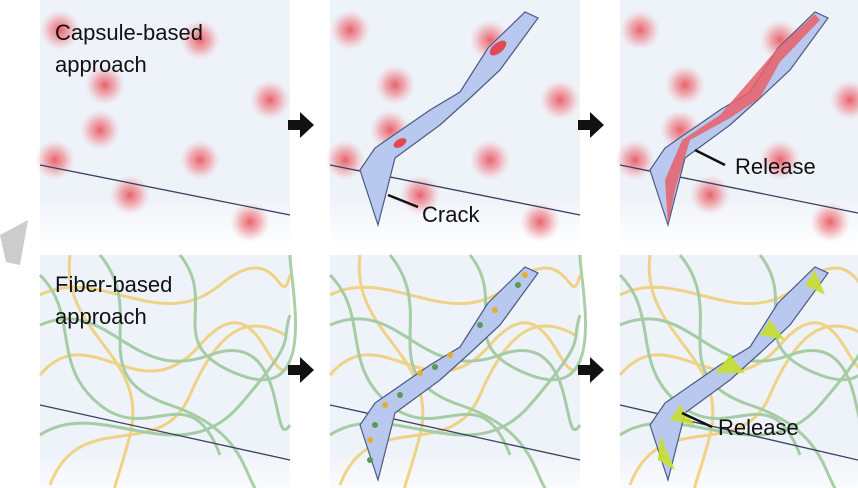  Describe the element at coordinates (14, 242) in the screenshot. I see `watermark` at that location.